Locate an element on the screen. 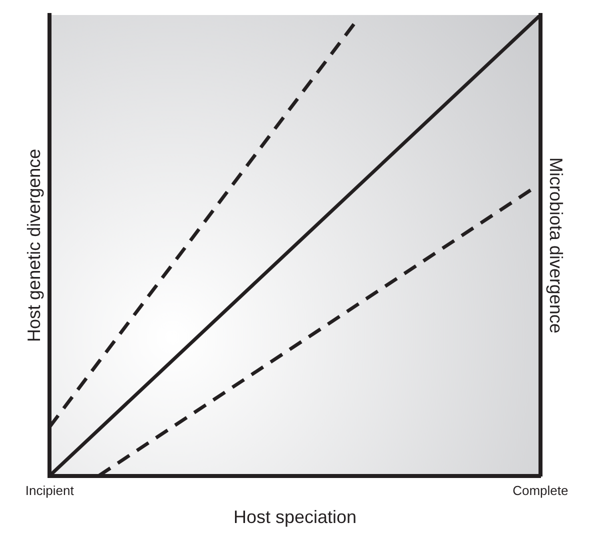 The width and height of the screenshot is (590, 538). x-tick-label: Complete is located at coordinates (540, 490).